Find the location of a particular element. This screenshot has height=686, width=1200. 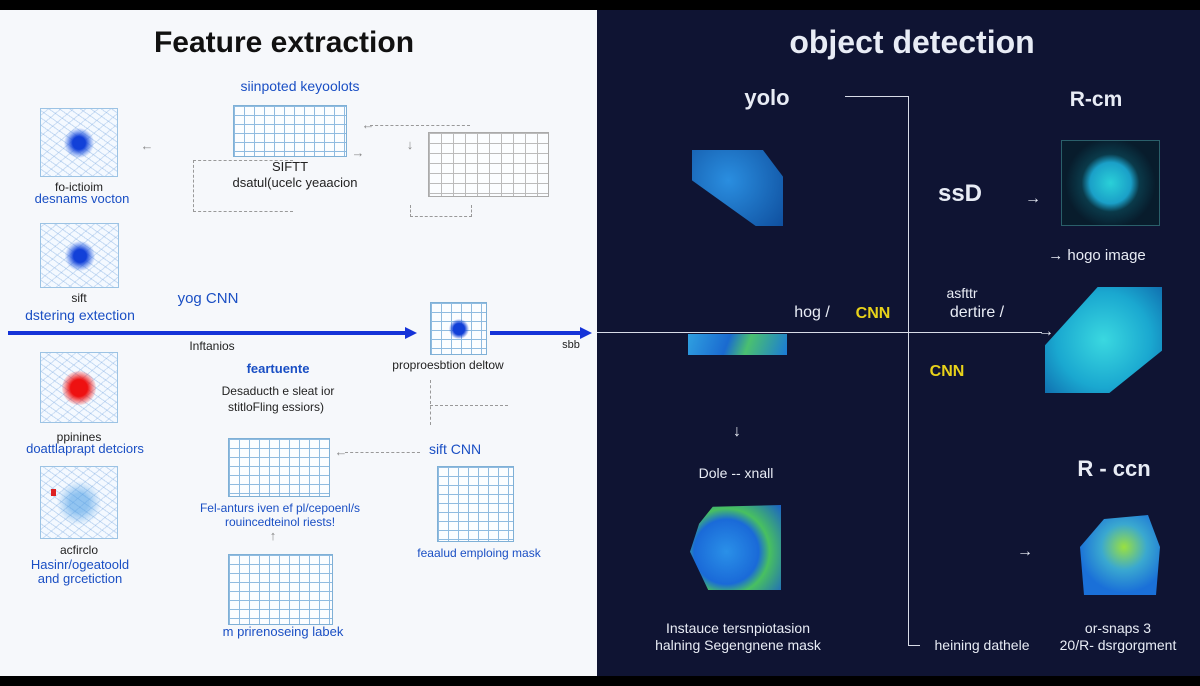

ssd-label: ssD is located at coordinates (960, 193).